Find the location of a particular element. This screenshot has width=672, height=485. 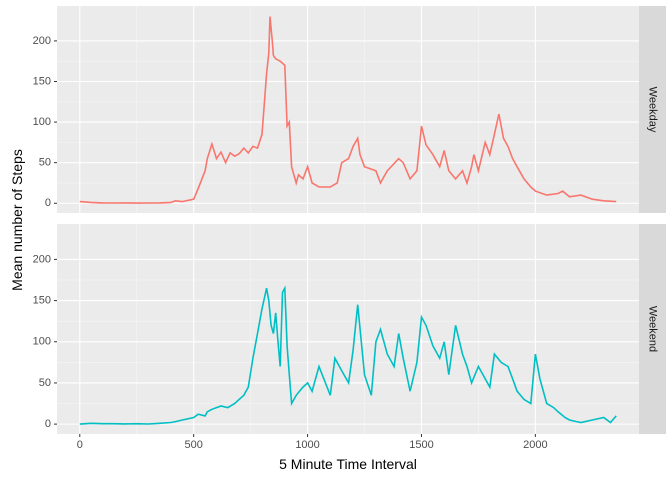

y-axis-title: Mean number of Steps is located at coordinates (17, 220).